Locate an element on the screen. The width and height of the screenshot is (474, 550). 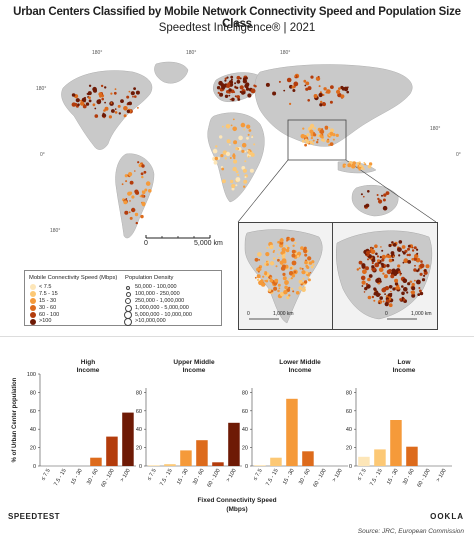
y-tick-label: 40 is located at coordinates (139, 430).